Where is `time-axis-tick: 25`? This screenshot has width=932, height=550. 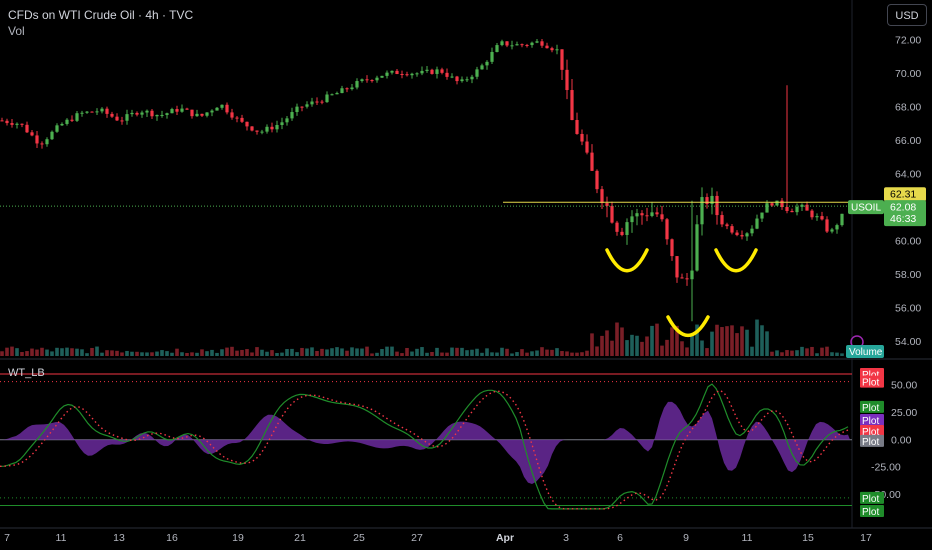
time-axis-tick: 25 is located at coordinates (359, 538).